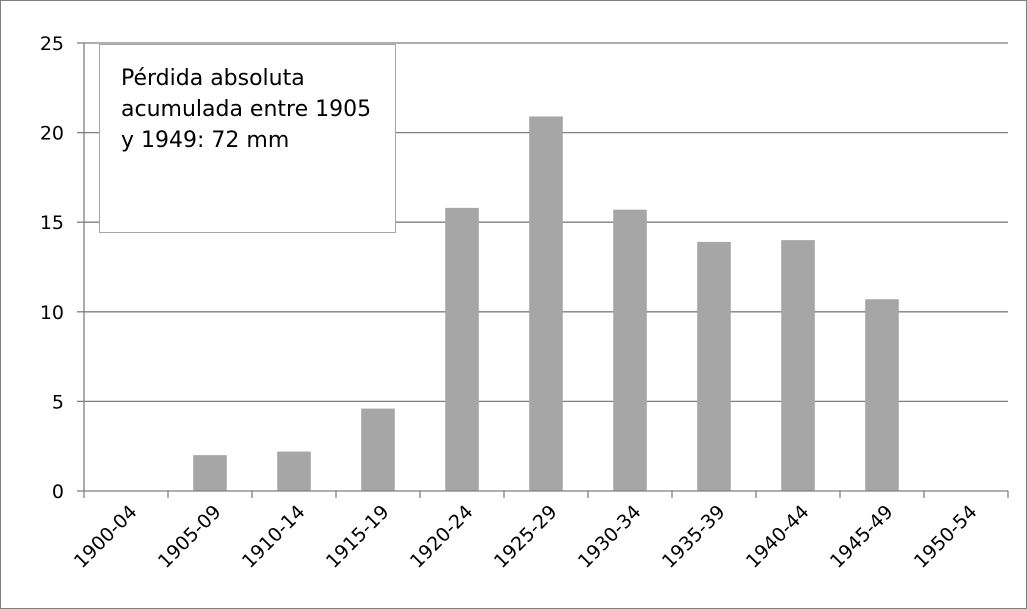 The height and width of the screenshot is (609, 1027). What do you see at coordinates (52, 223) in the screenshot?
I see `y-tick-label: 15` at bounding box center [52, 223].